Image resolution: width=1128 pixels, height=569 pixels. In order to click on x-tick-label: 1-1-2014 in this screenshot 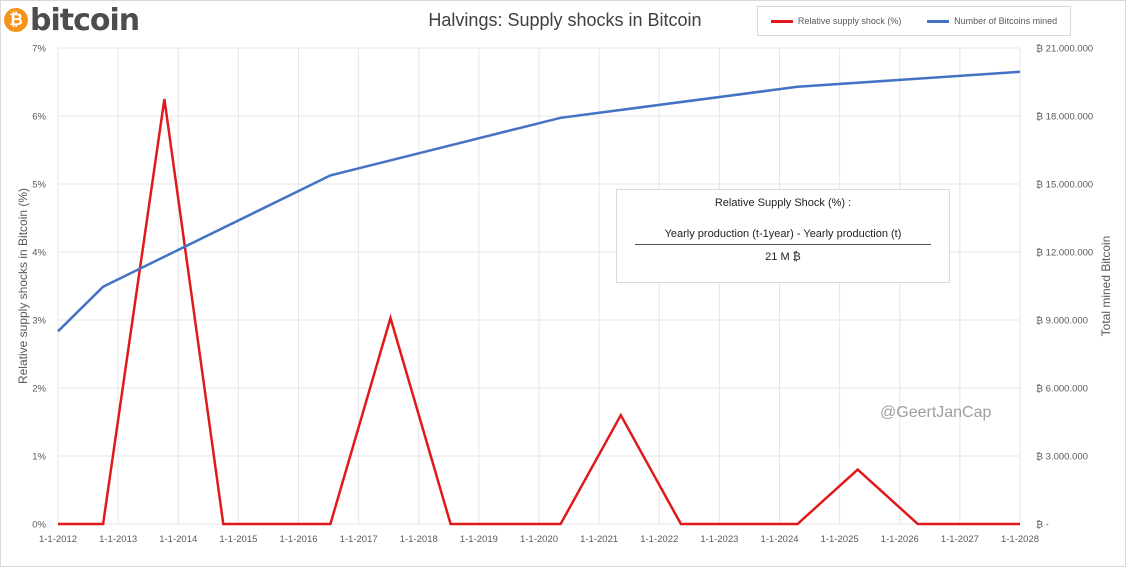, I will do `click(178, 539)`.